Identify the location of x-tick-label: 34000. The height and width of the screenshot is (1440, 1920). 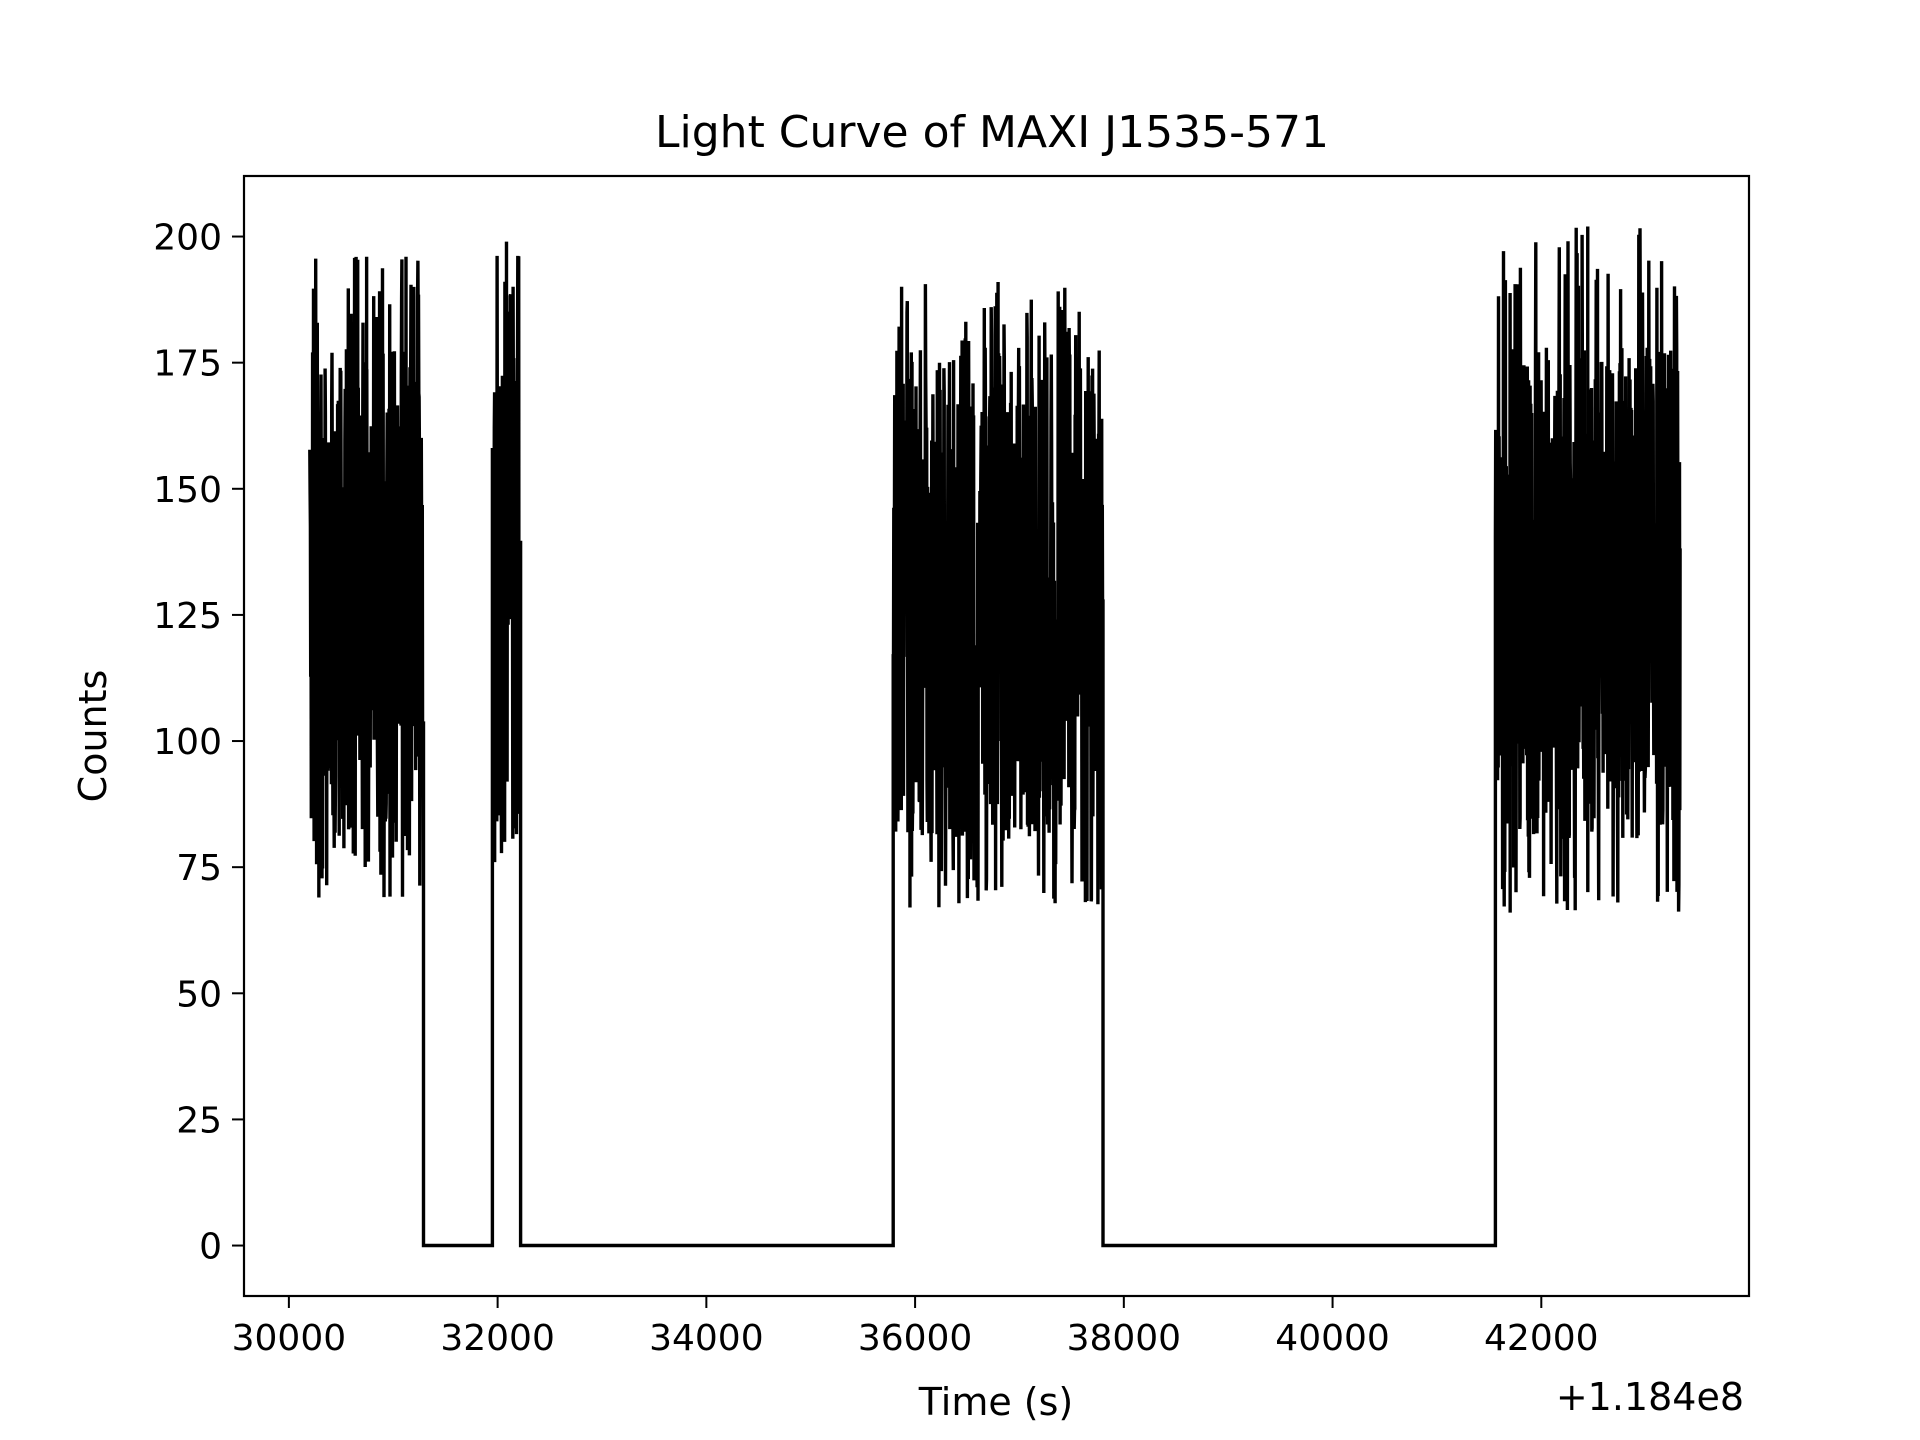
(706, 1338).